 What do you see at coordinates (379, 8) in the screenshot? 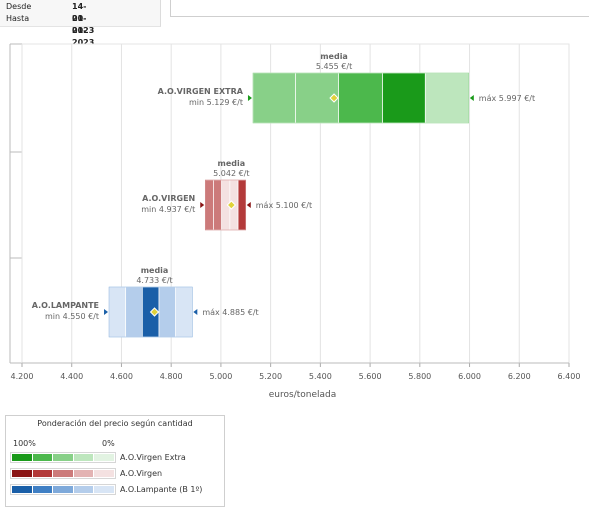
I see `top-panel-frame` at bounding box center [379, 8].